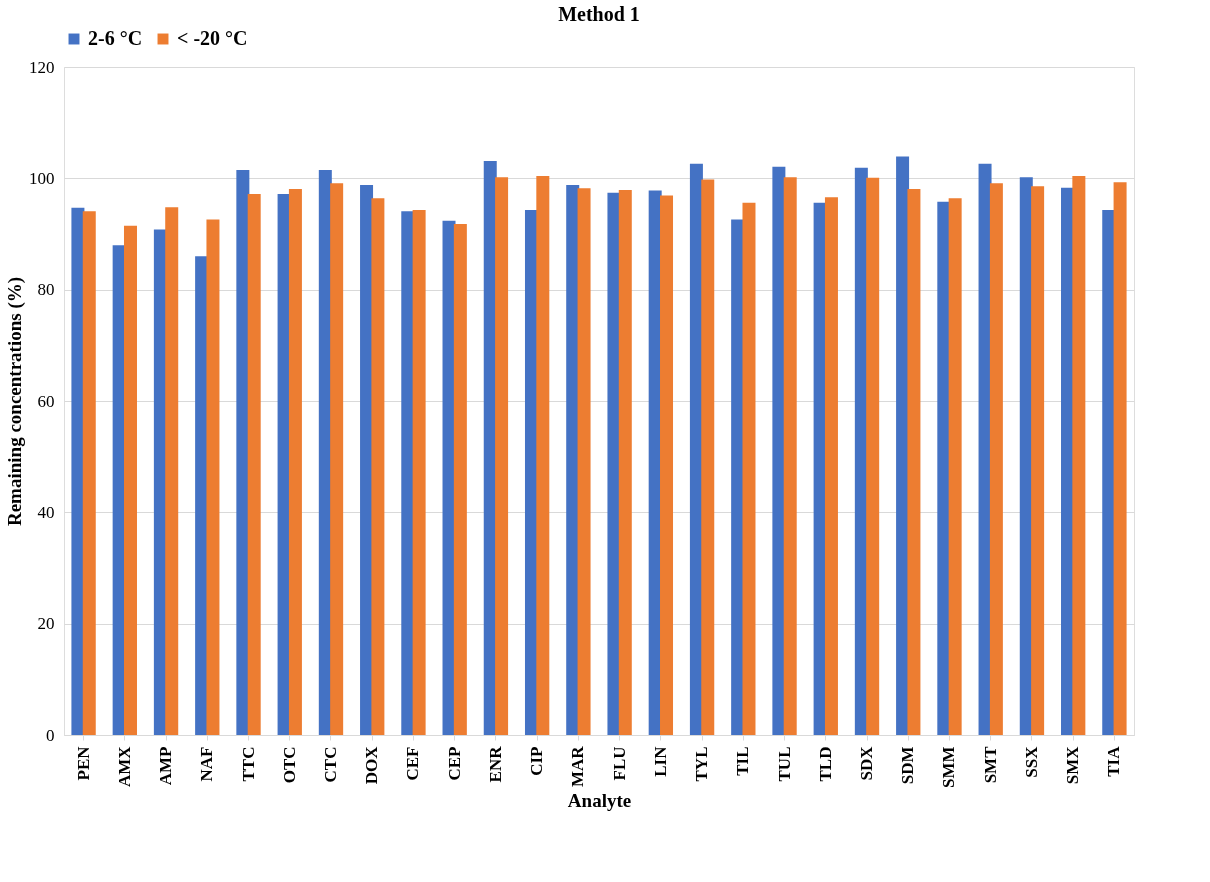  I want to click on x-tick-label: CIP, so click(537, 761).